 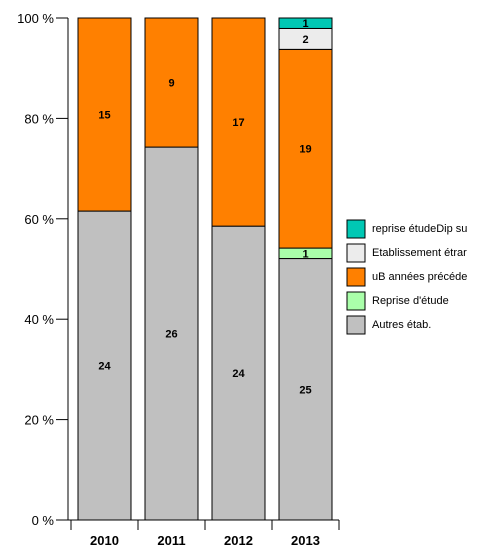 I want to click on data-label: 17, so click(x=238, y=123).